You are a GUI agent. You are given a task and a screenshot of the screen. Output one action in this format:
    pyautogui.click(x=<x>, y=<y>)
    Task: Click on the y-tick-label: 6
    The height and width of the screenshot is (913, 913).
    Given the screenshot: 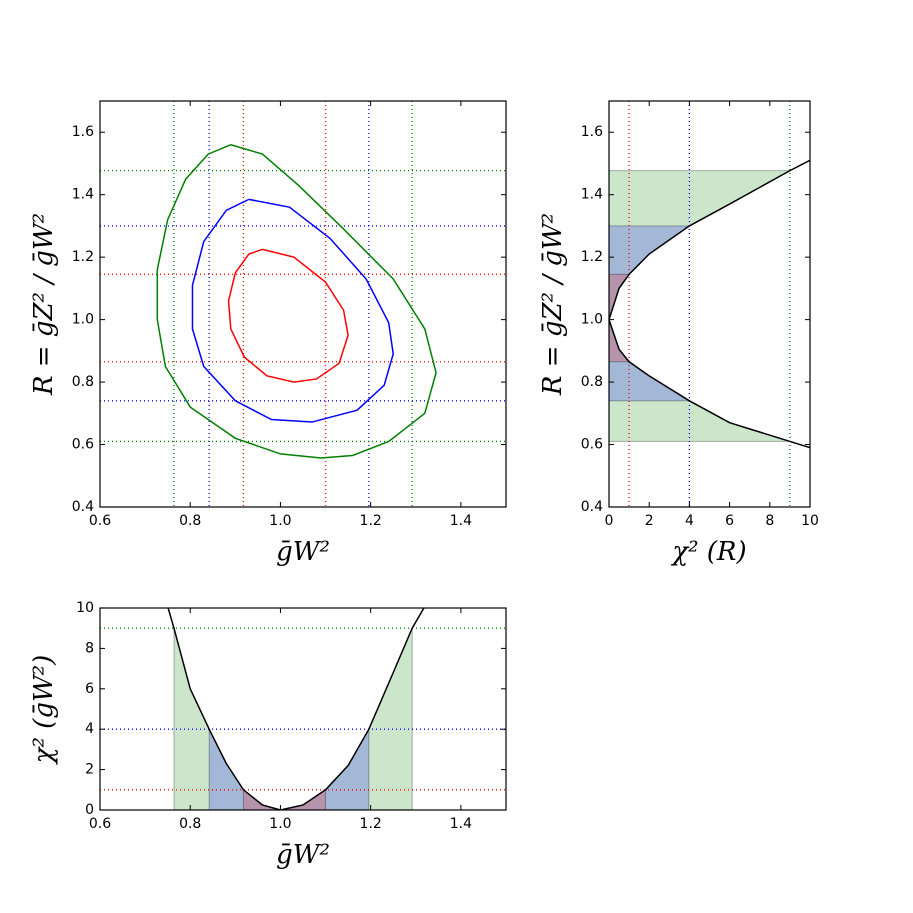 What is the action you would take?
    pyautogui.click(x=89, y=689)
    